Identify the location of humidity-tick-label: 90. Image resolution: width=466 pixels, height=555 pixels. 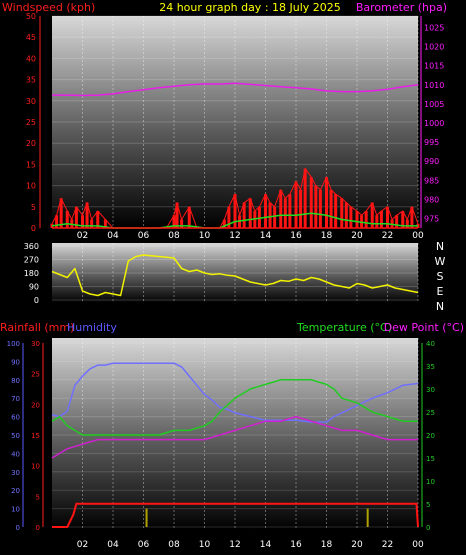
(15, 362).